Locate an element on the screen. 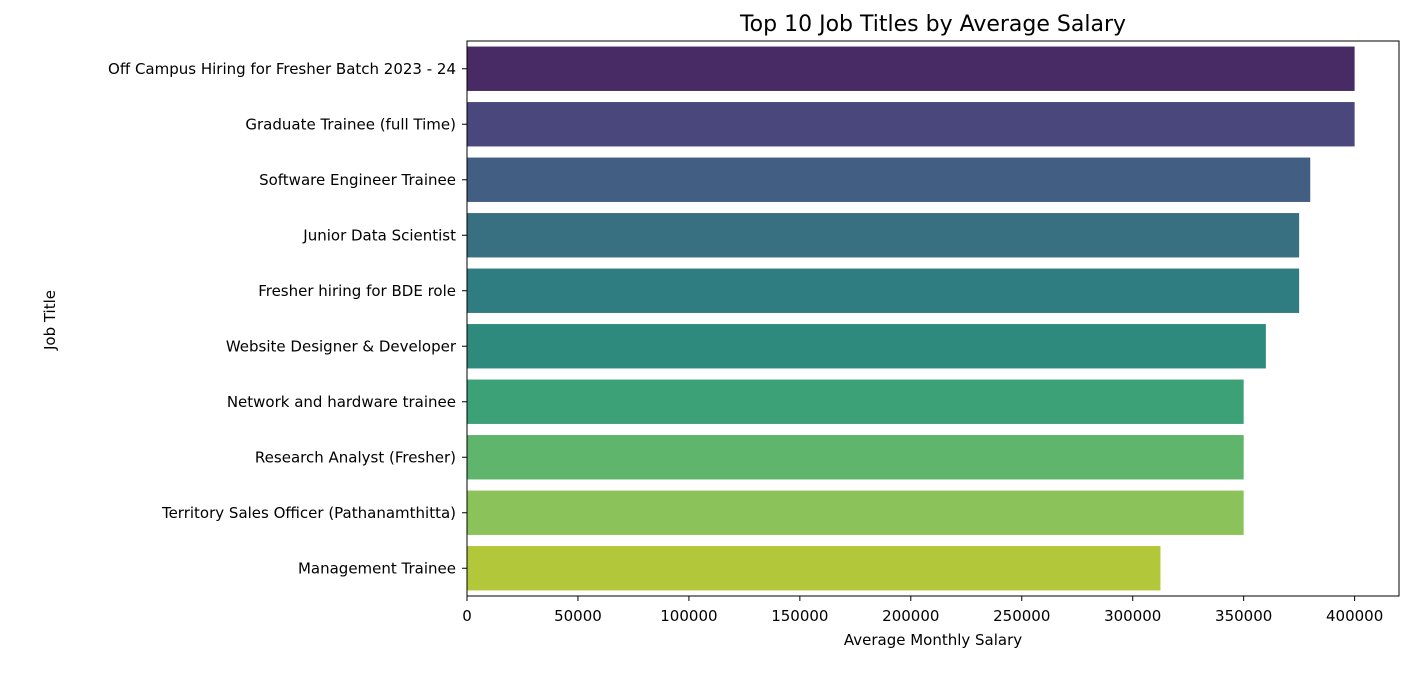 The width and height of the screenshot is (1419, 673). x-tick-label: 50000 is located at coordinates (578, 616).